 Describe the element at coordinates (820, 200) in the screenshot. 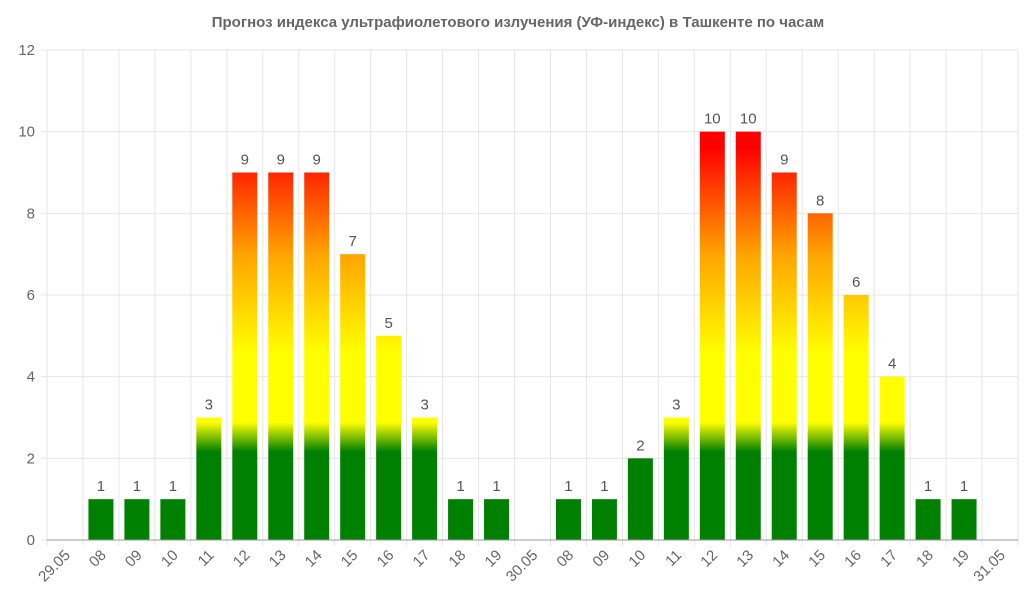

I see `data-label: 8` at that location.